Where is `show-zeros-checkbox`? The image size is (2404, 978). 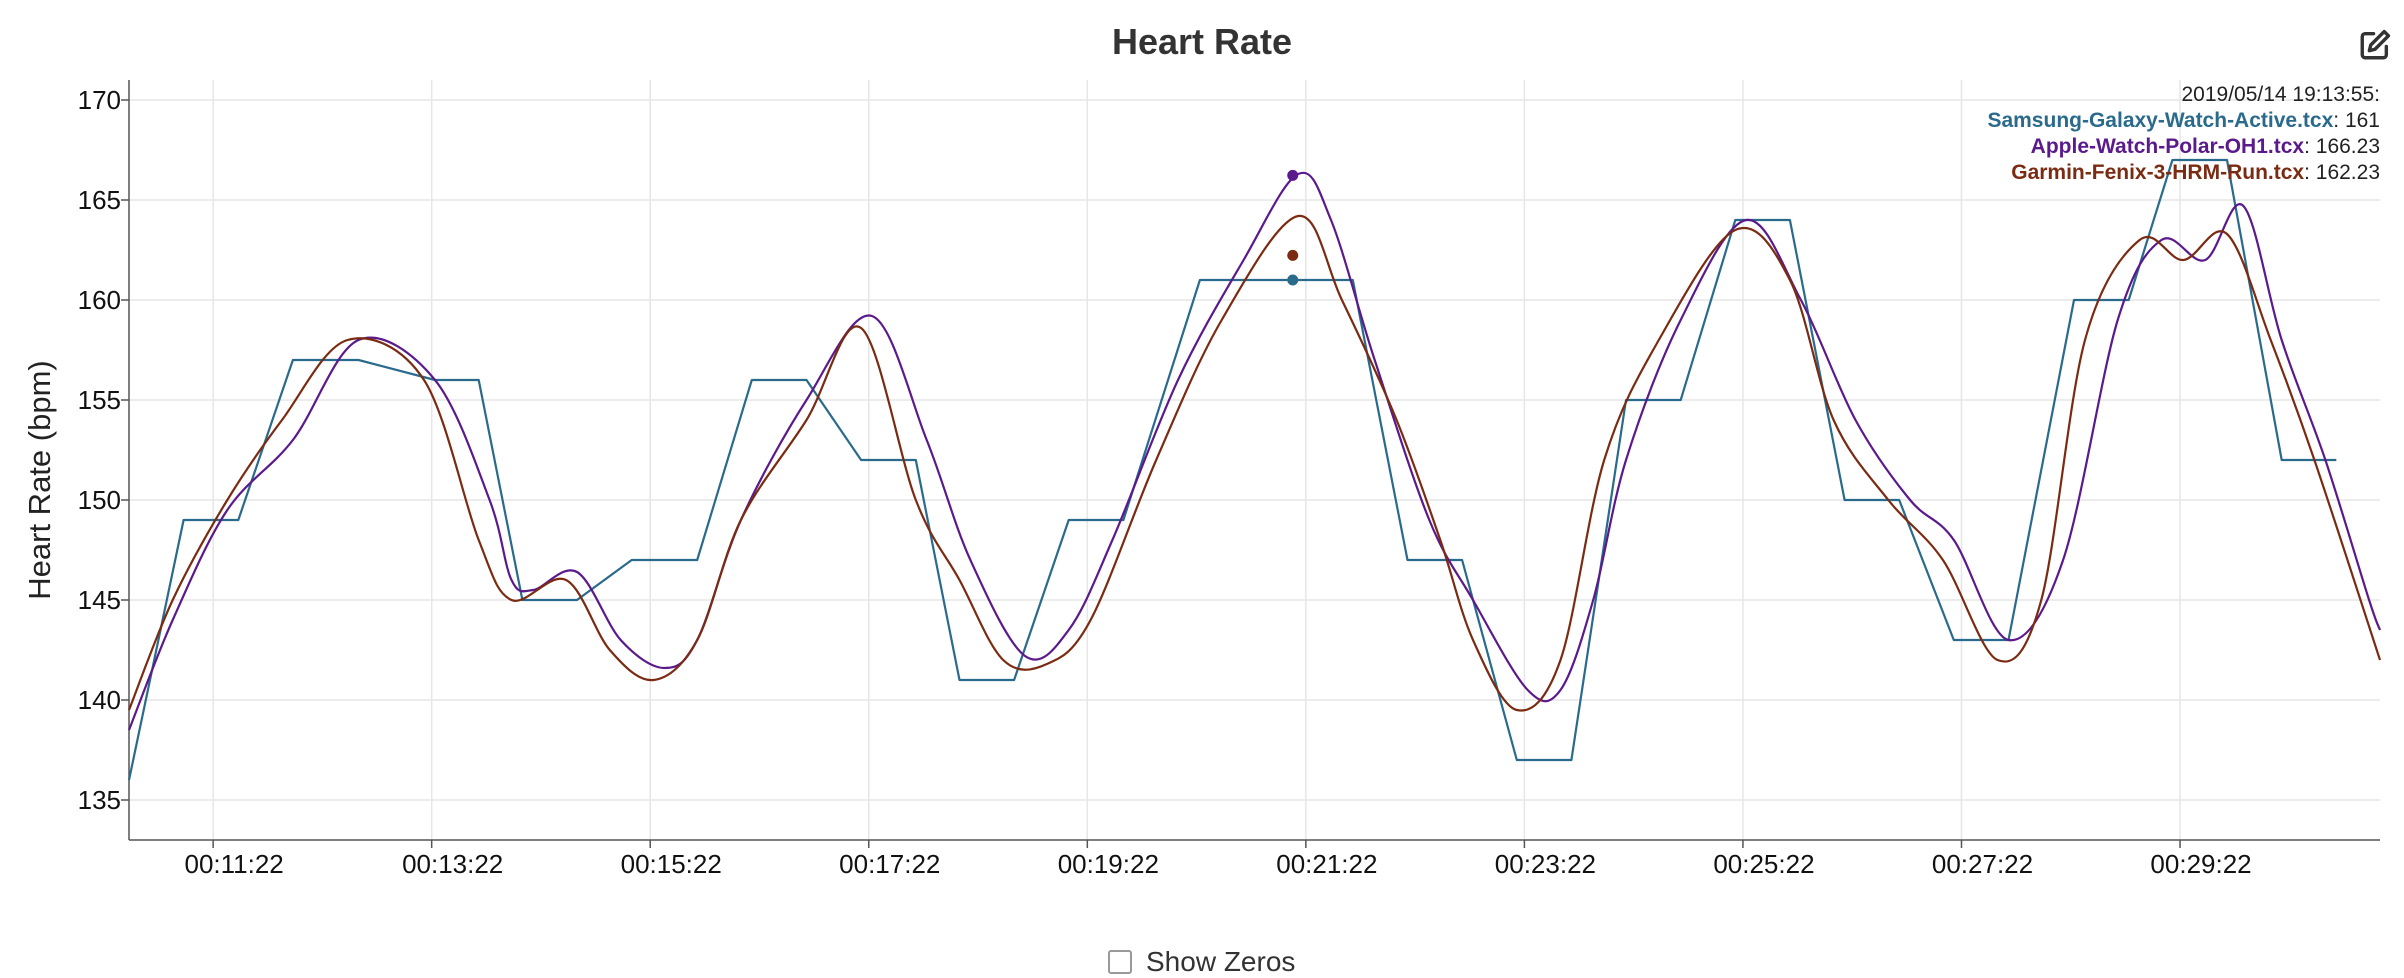
show-zeros-checkbox is located at coordinates (1120, 962).